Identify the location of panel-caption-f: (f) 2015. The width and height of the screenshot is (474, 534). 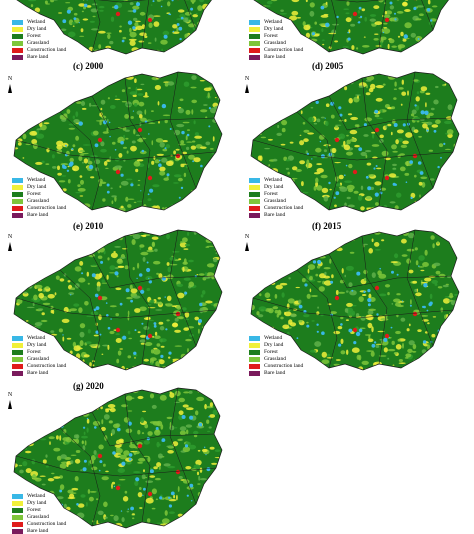
(326, 226).